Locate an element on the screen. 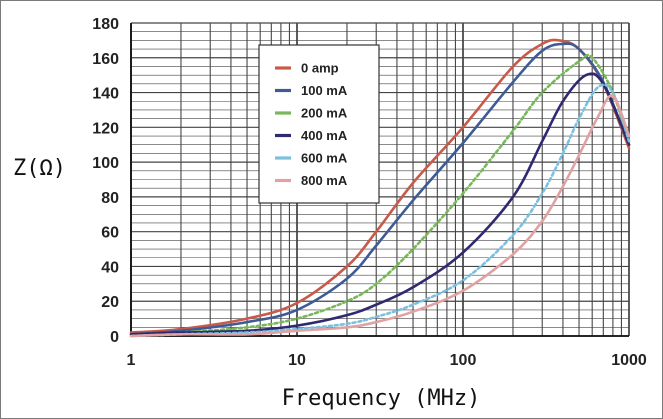 The width and height of the screenshot is (663, 419). legend-label: 800 mA is located at coordinates (324, 180).